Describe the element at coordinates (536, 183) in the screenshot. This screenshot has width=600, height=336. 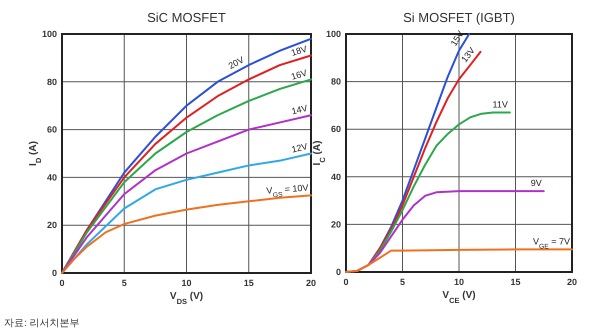
I see `series-label: 9V` at that location.